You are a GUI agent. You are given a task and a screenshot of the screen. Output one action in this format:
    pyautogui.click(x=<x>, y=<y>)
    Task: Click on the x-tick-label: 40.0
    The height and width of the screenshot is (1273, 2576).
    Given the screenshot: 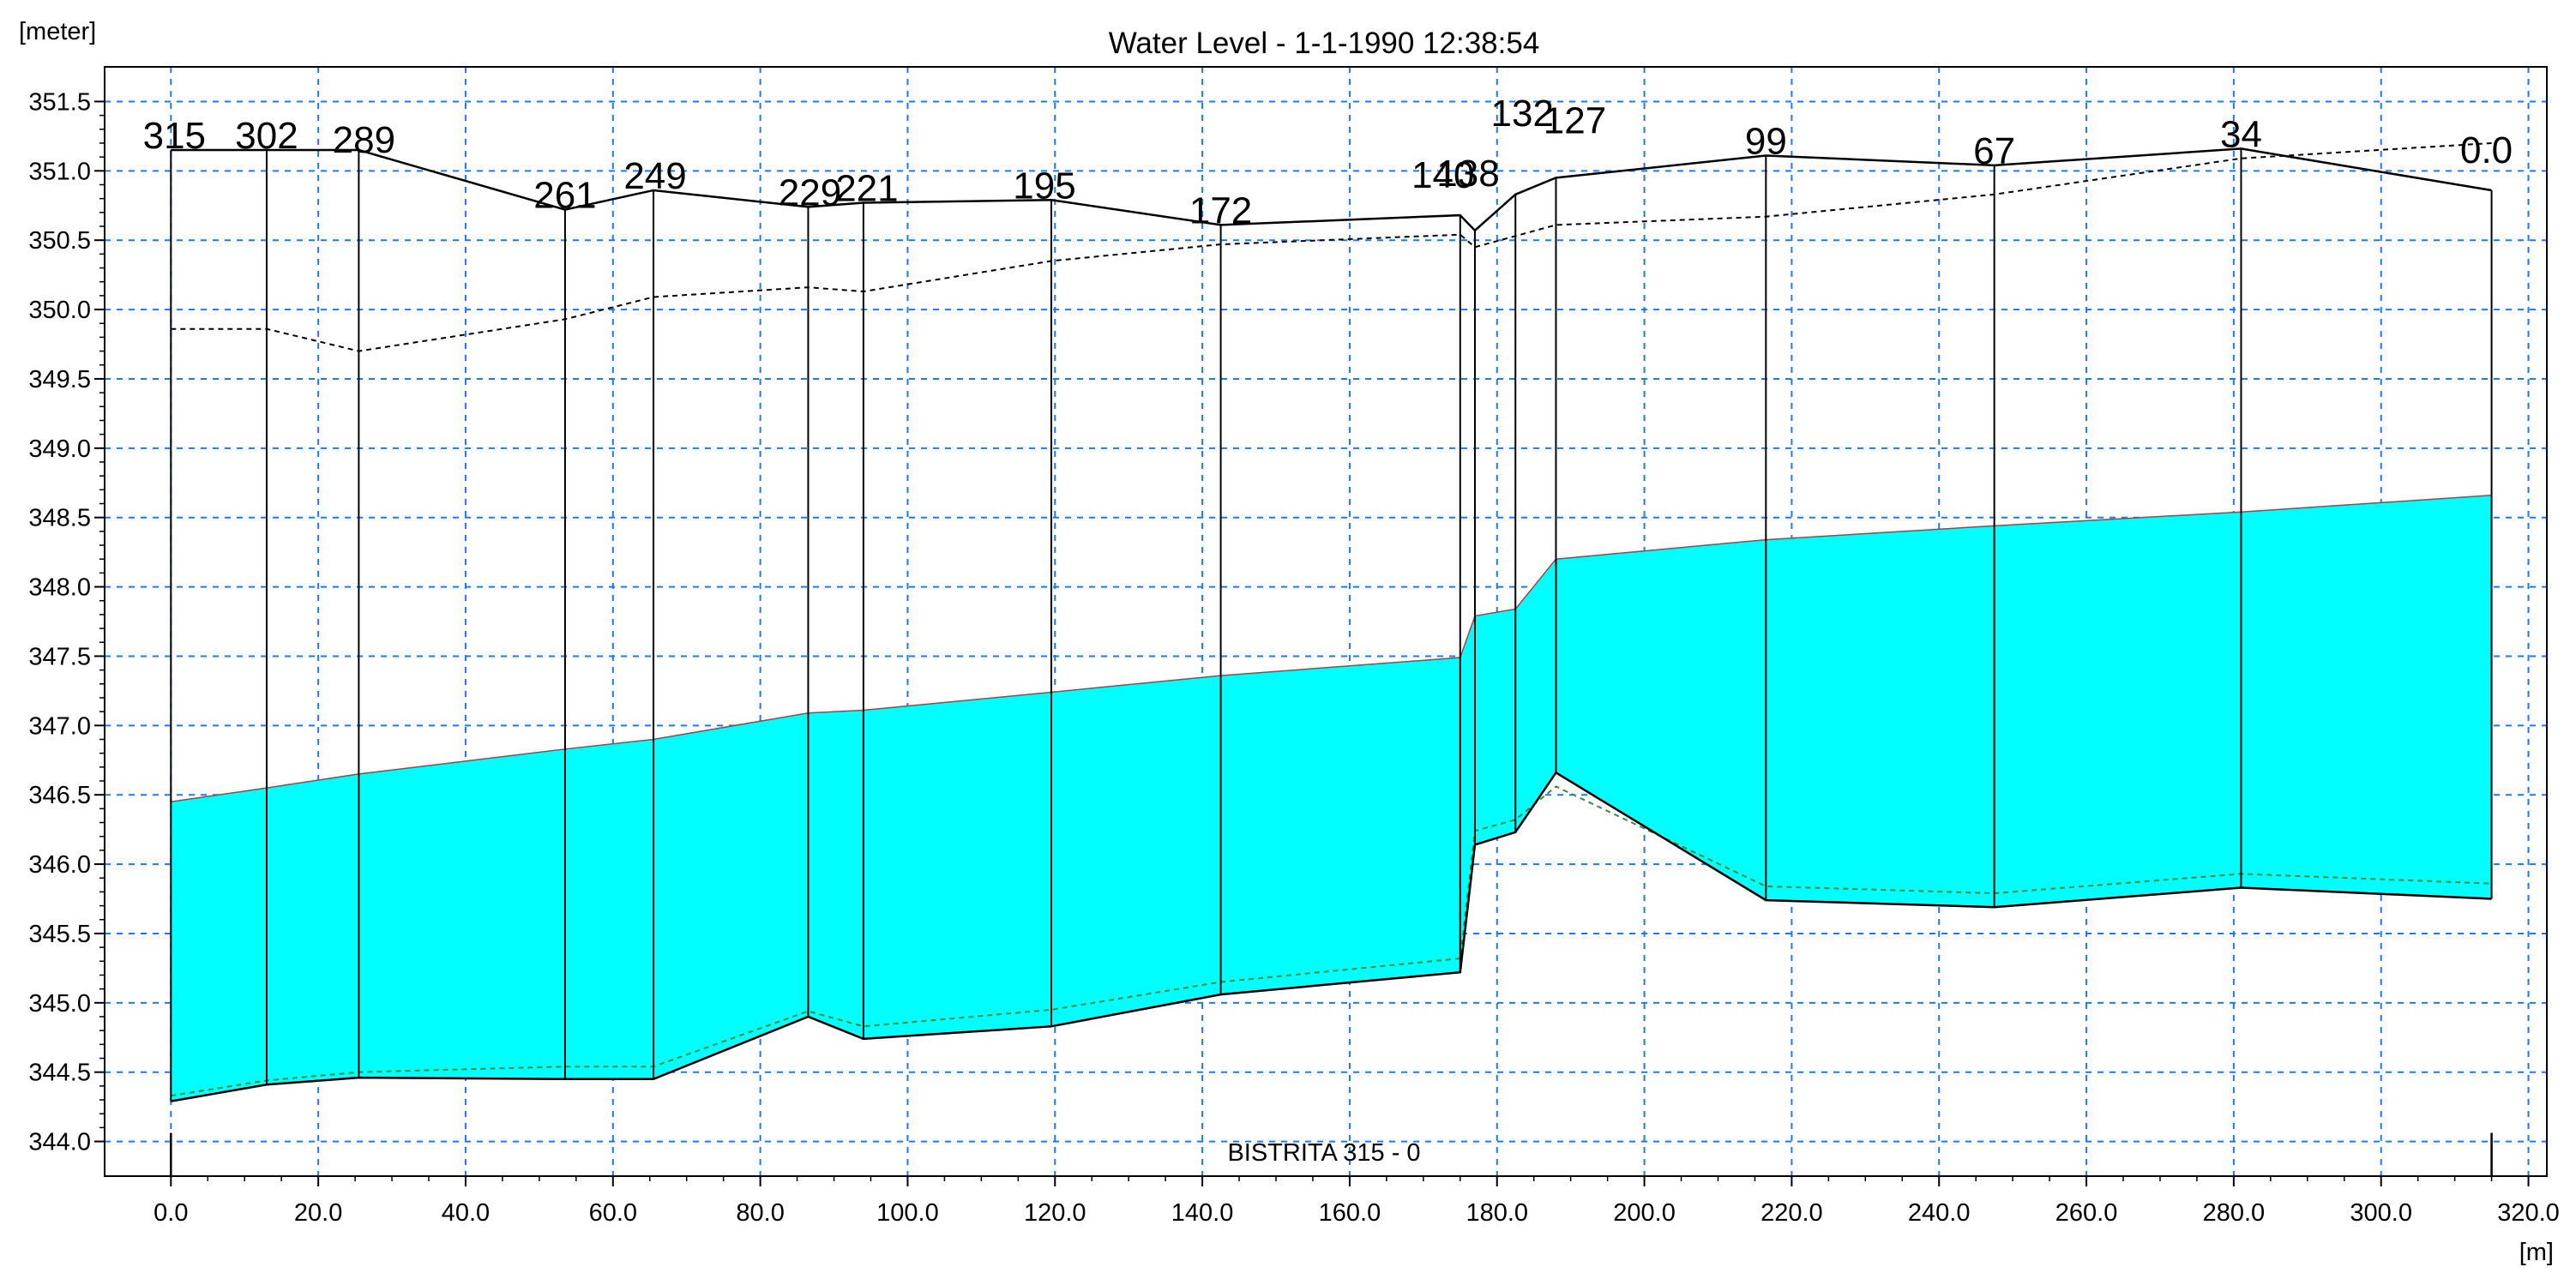 What is the action you would take?
    pyautogui.click(x=466, y=1213)
    